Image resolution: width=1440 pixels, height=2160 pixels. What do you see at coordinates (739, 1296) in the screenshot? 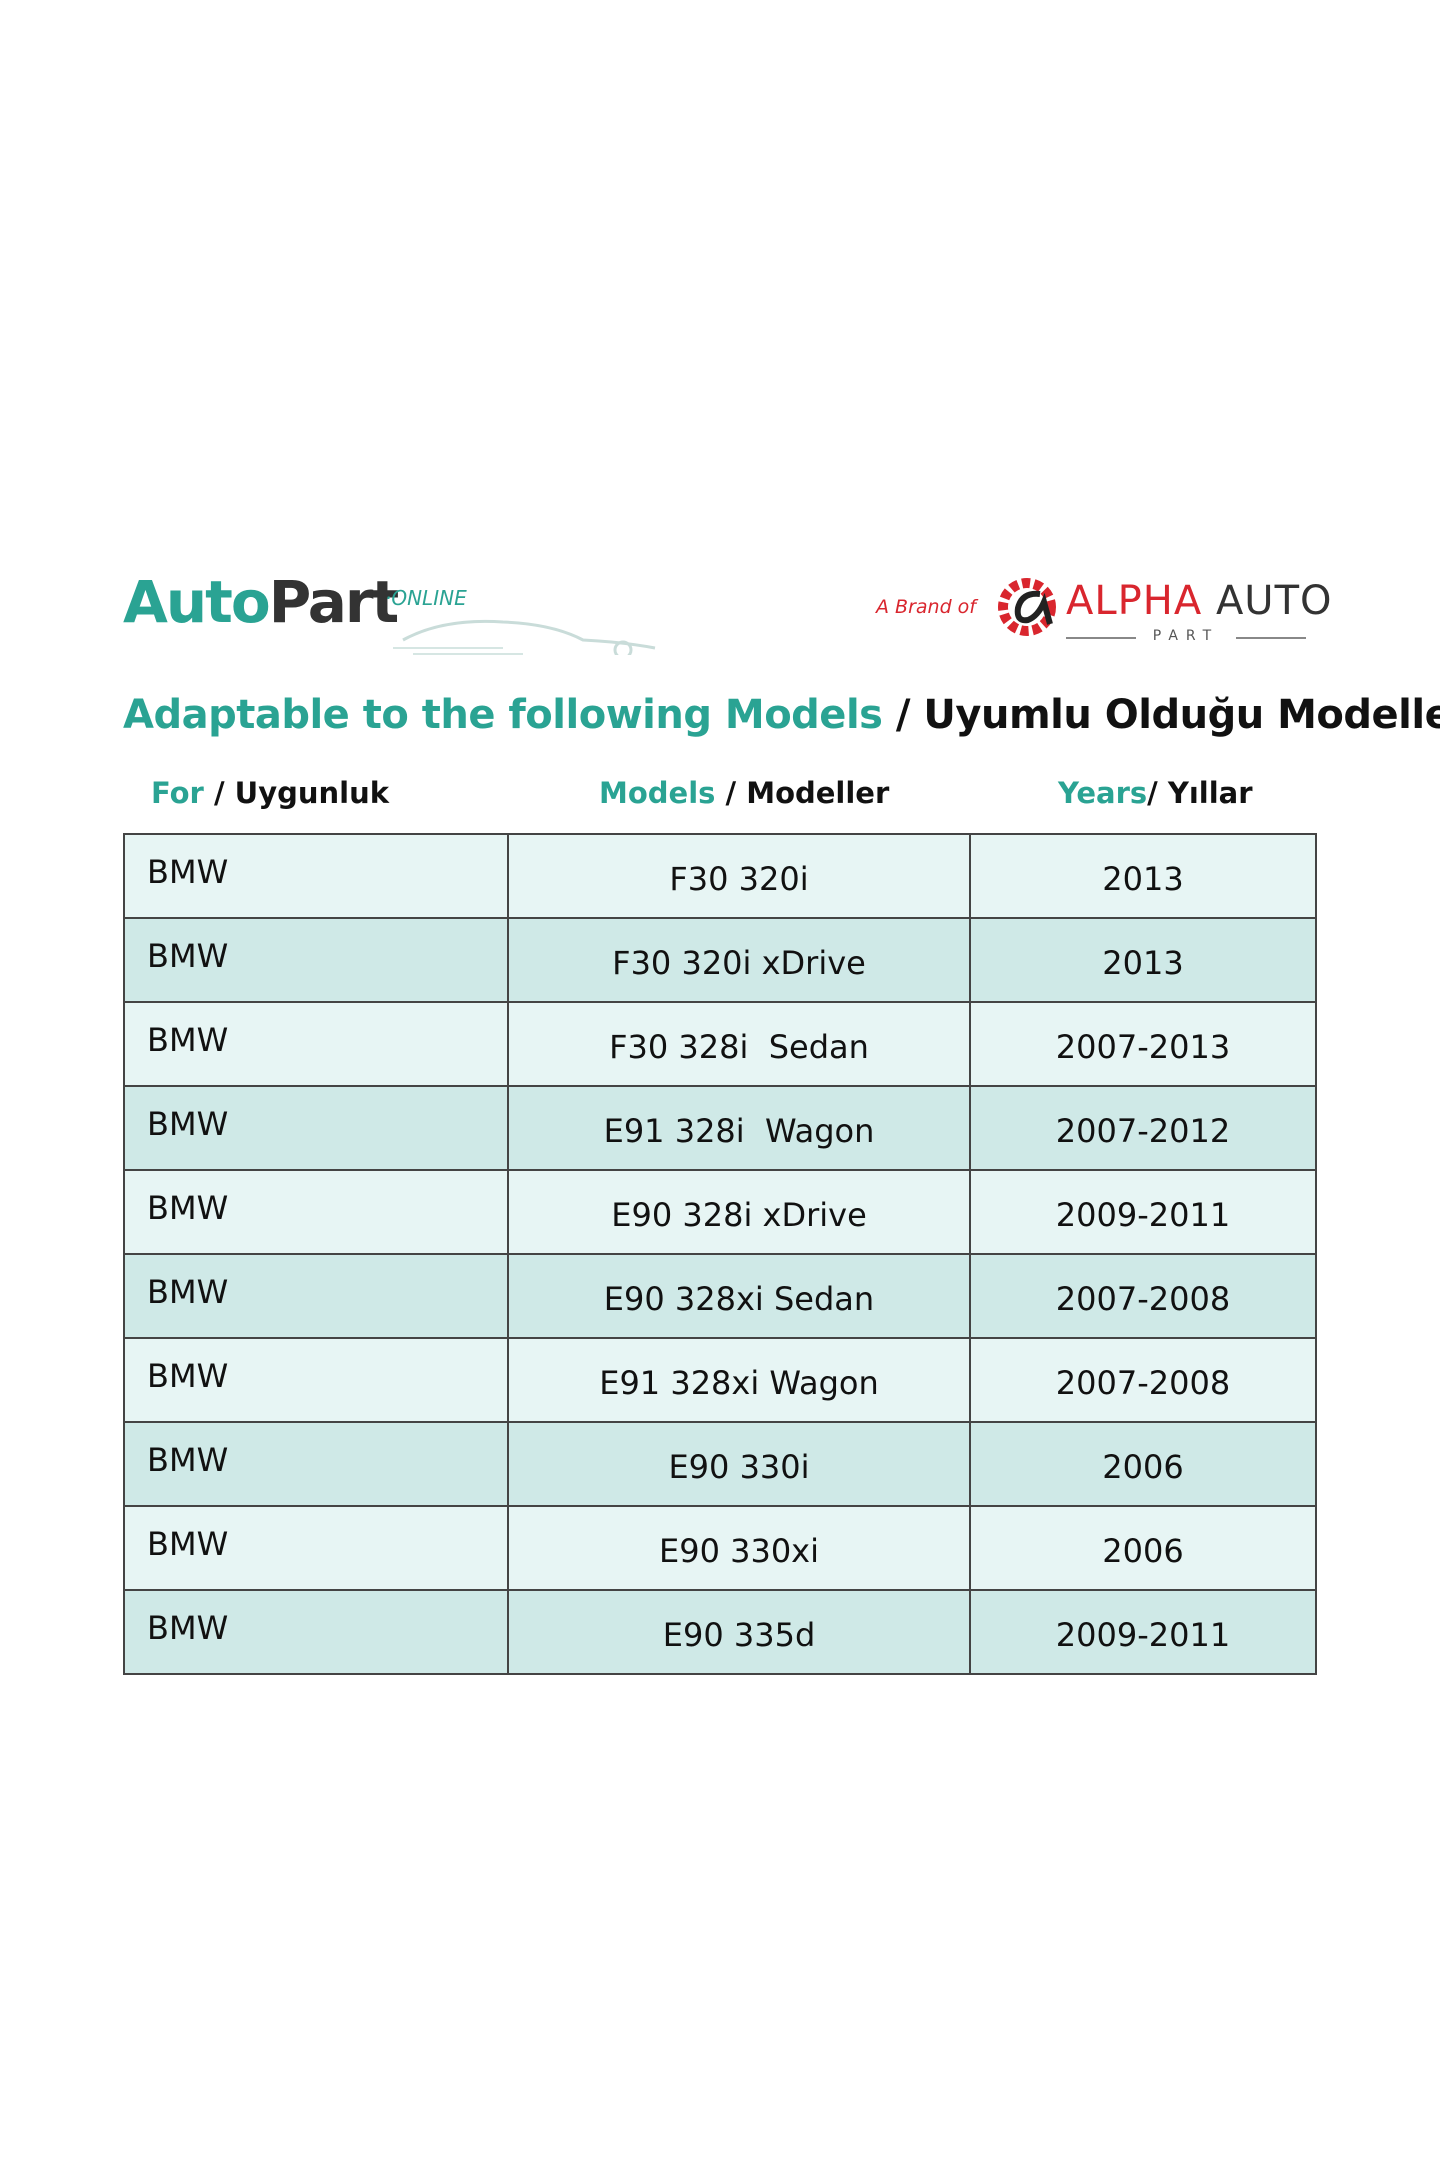
I see `model-cell: E90 328xi Sedan` at bounding box center [739, 1296].